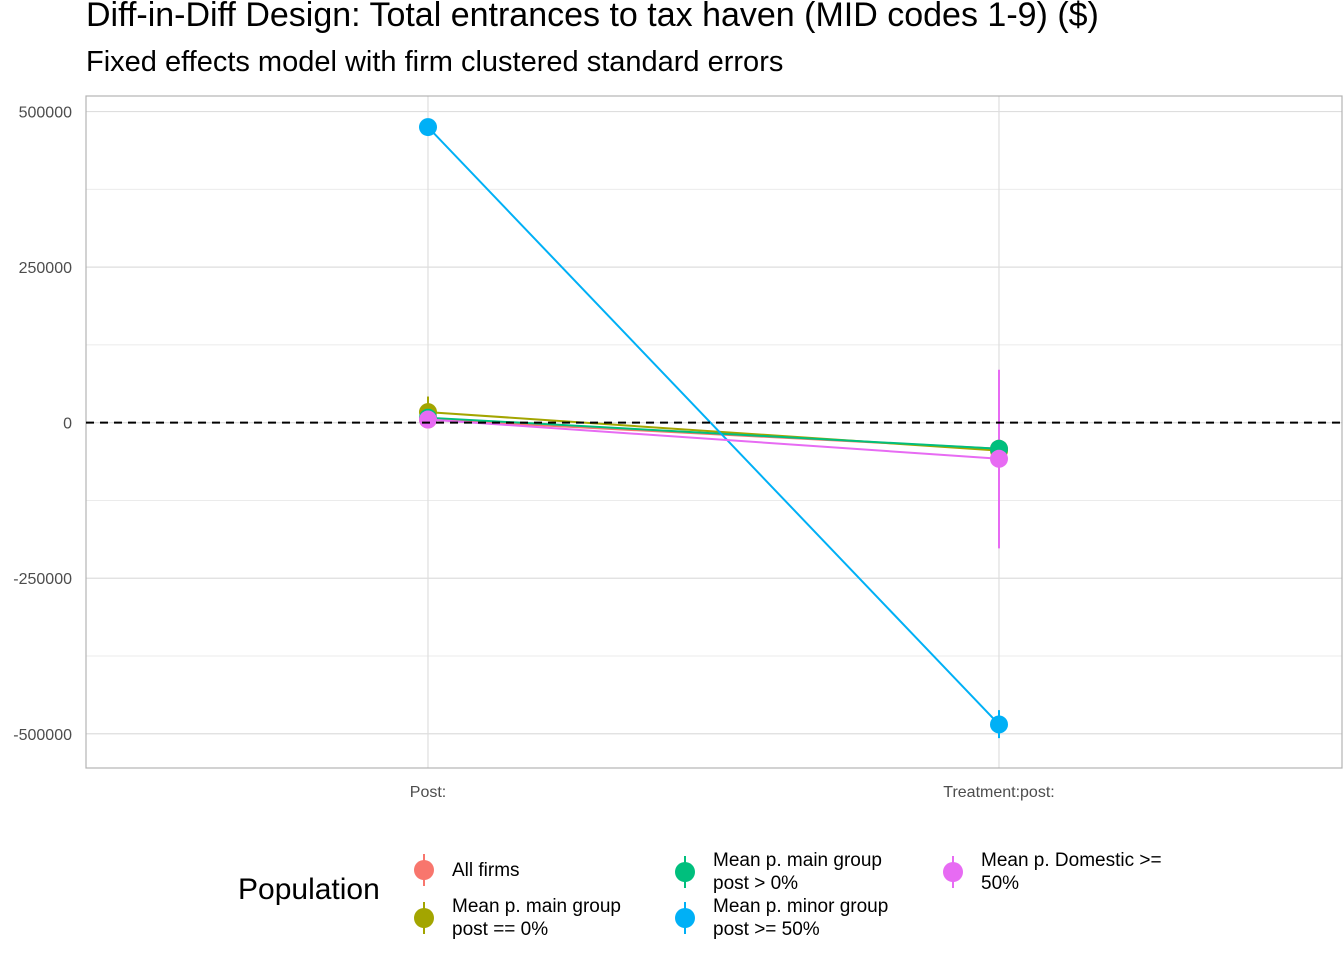  I want to click on legend-key-main-group-post-positive, so click(685, 872).